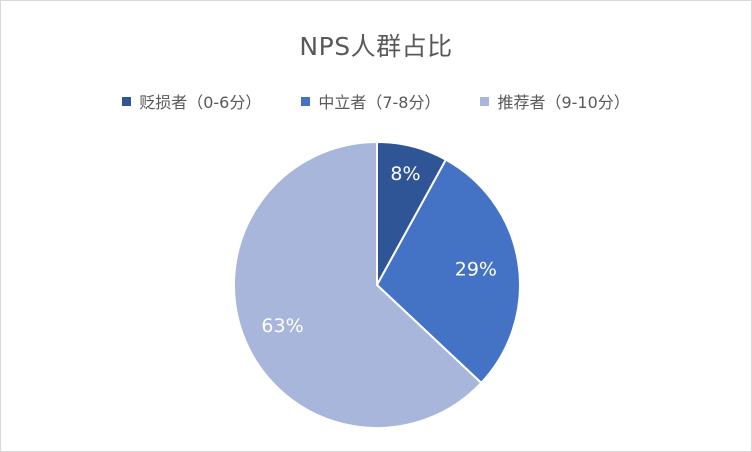 Image resolution: width=752 pixels, height=452 pixels. What do you see at coordinates (376, 46) in the screenshot?
I see `chart-title: NPS人群占比` at bounding box center [376, 46].